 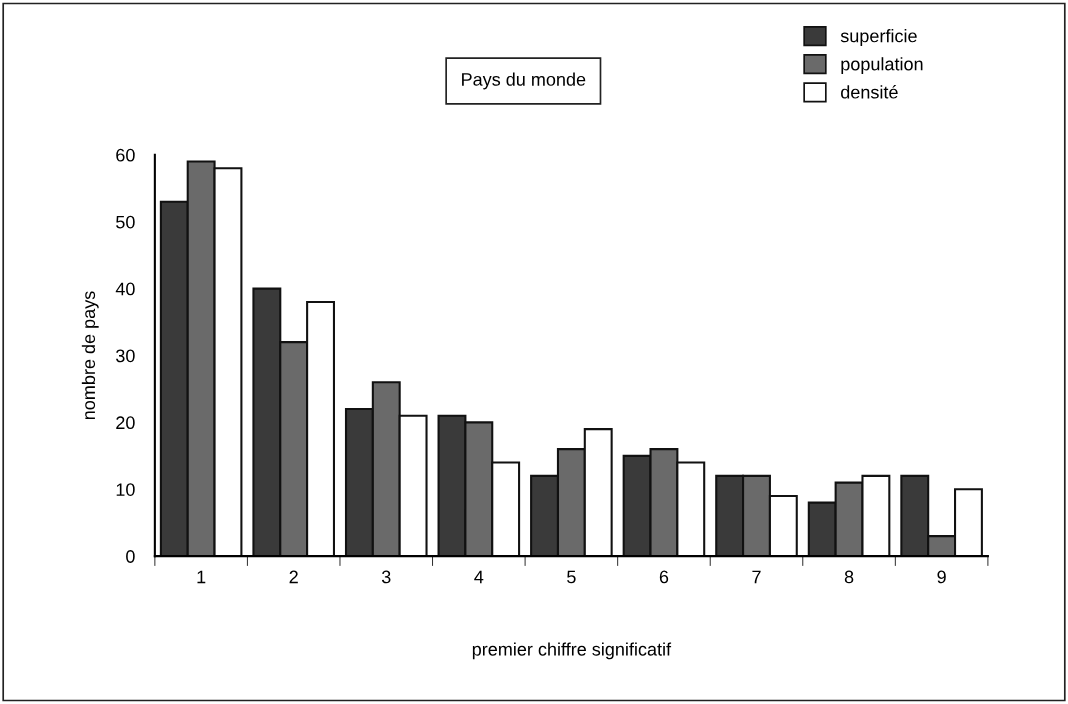 I want to click on y-tick-label: 30, so click(x=125, y=356).